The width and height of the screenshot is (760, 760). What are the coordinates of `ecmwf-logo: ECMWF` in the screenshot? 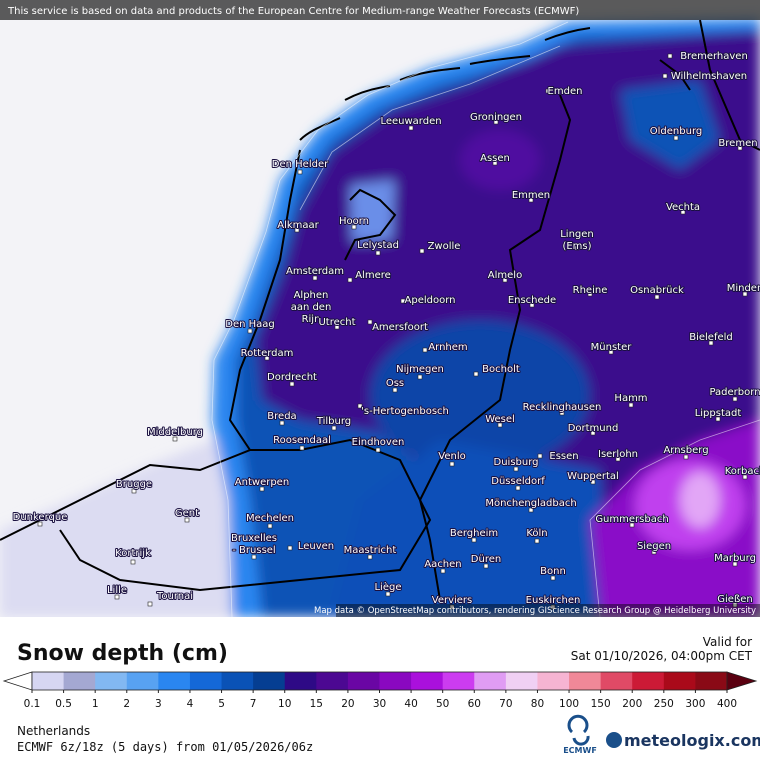 It's located at (580, 734).